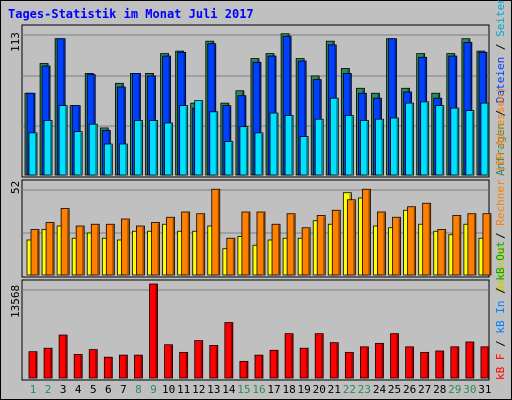 This screenshot has width=512, height=400. Describe the element at coordinates (394, 389) in the screenshot. I see `x-tick-label: 25` at that location.